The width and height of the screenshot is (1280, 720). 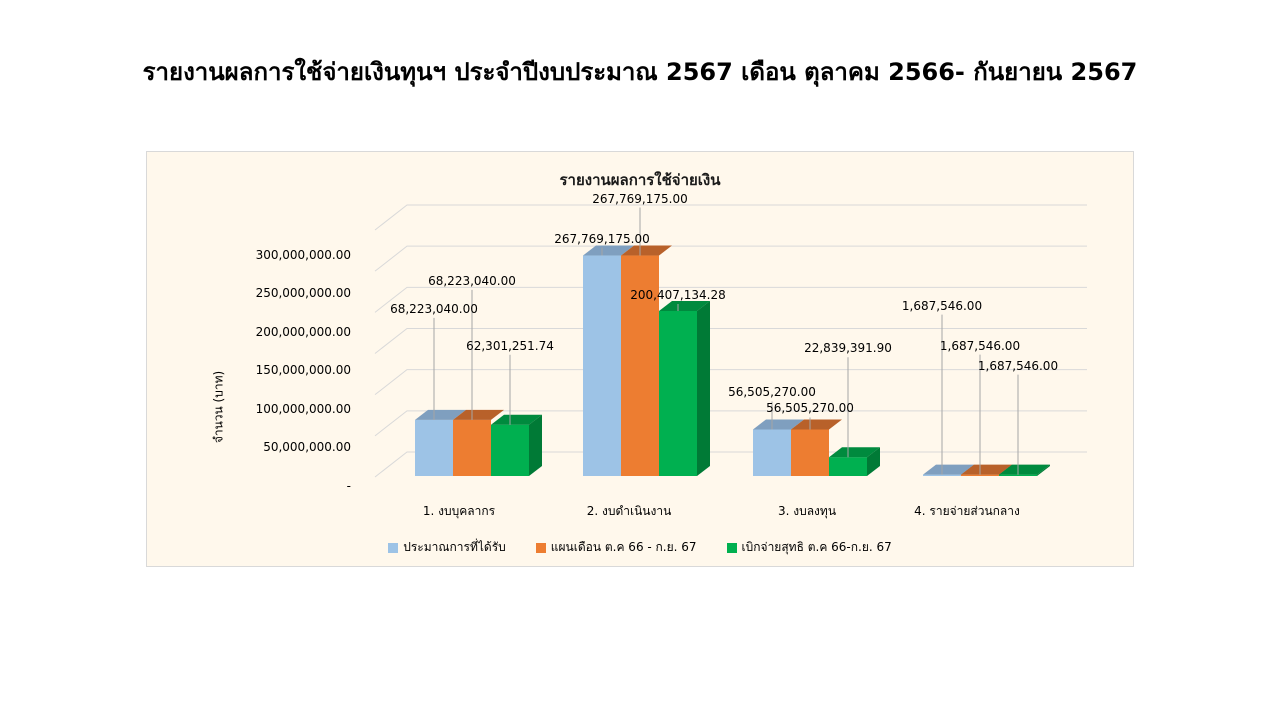 I want to click on legend-item-budget: ประมาณการที่ได้รับ, so click(x=447, y=547).